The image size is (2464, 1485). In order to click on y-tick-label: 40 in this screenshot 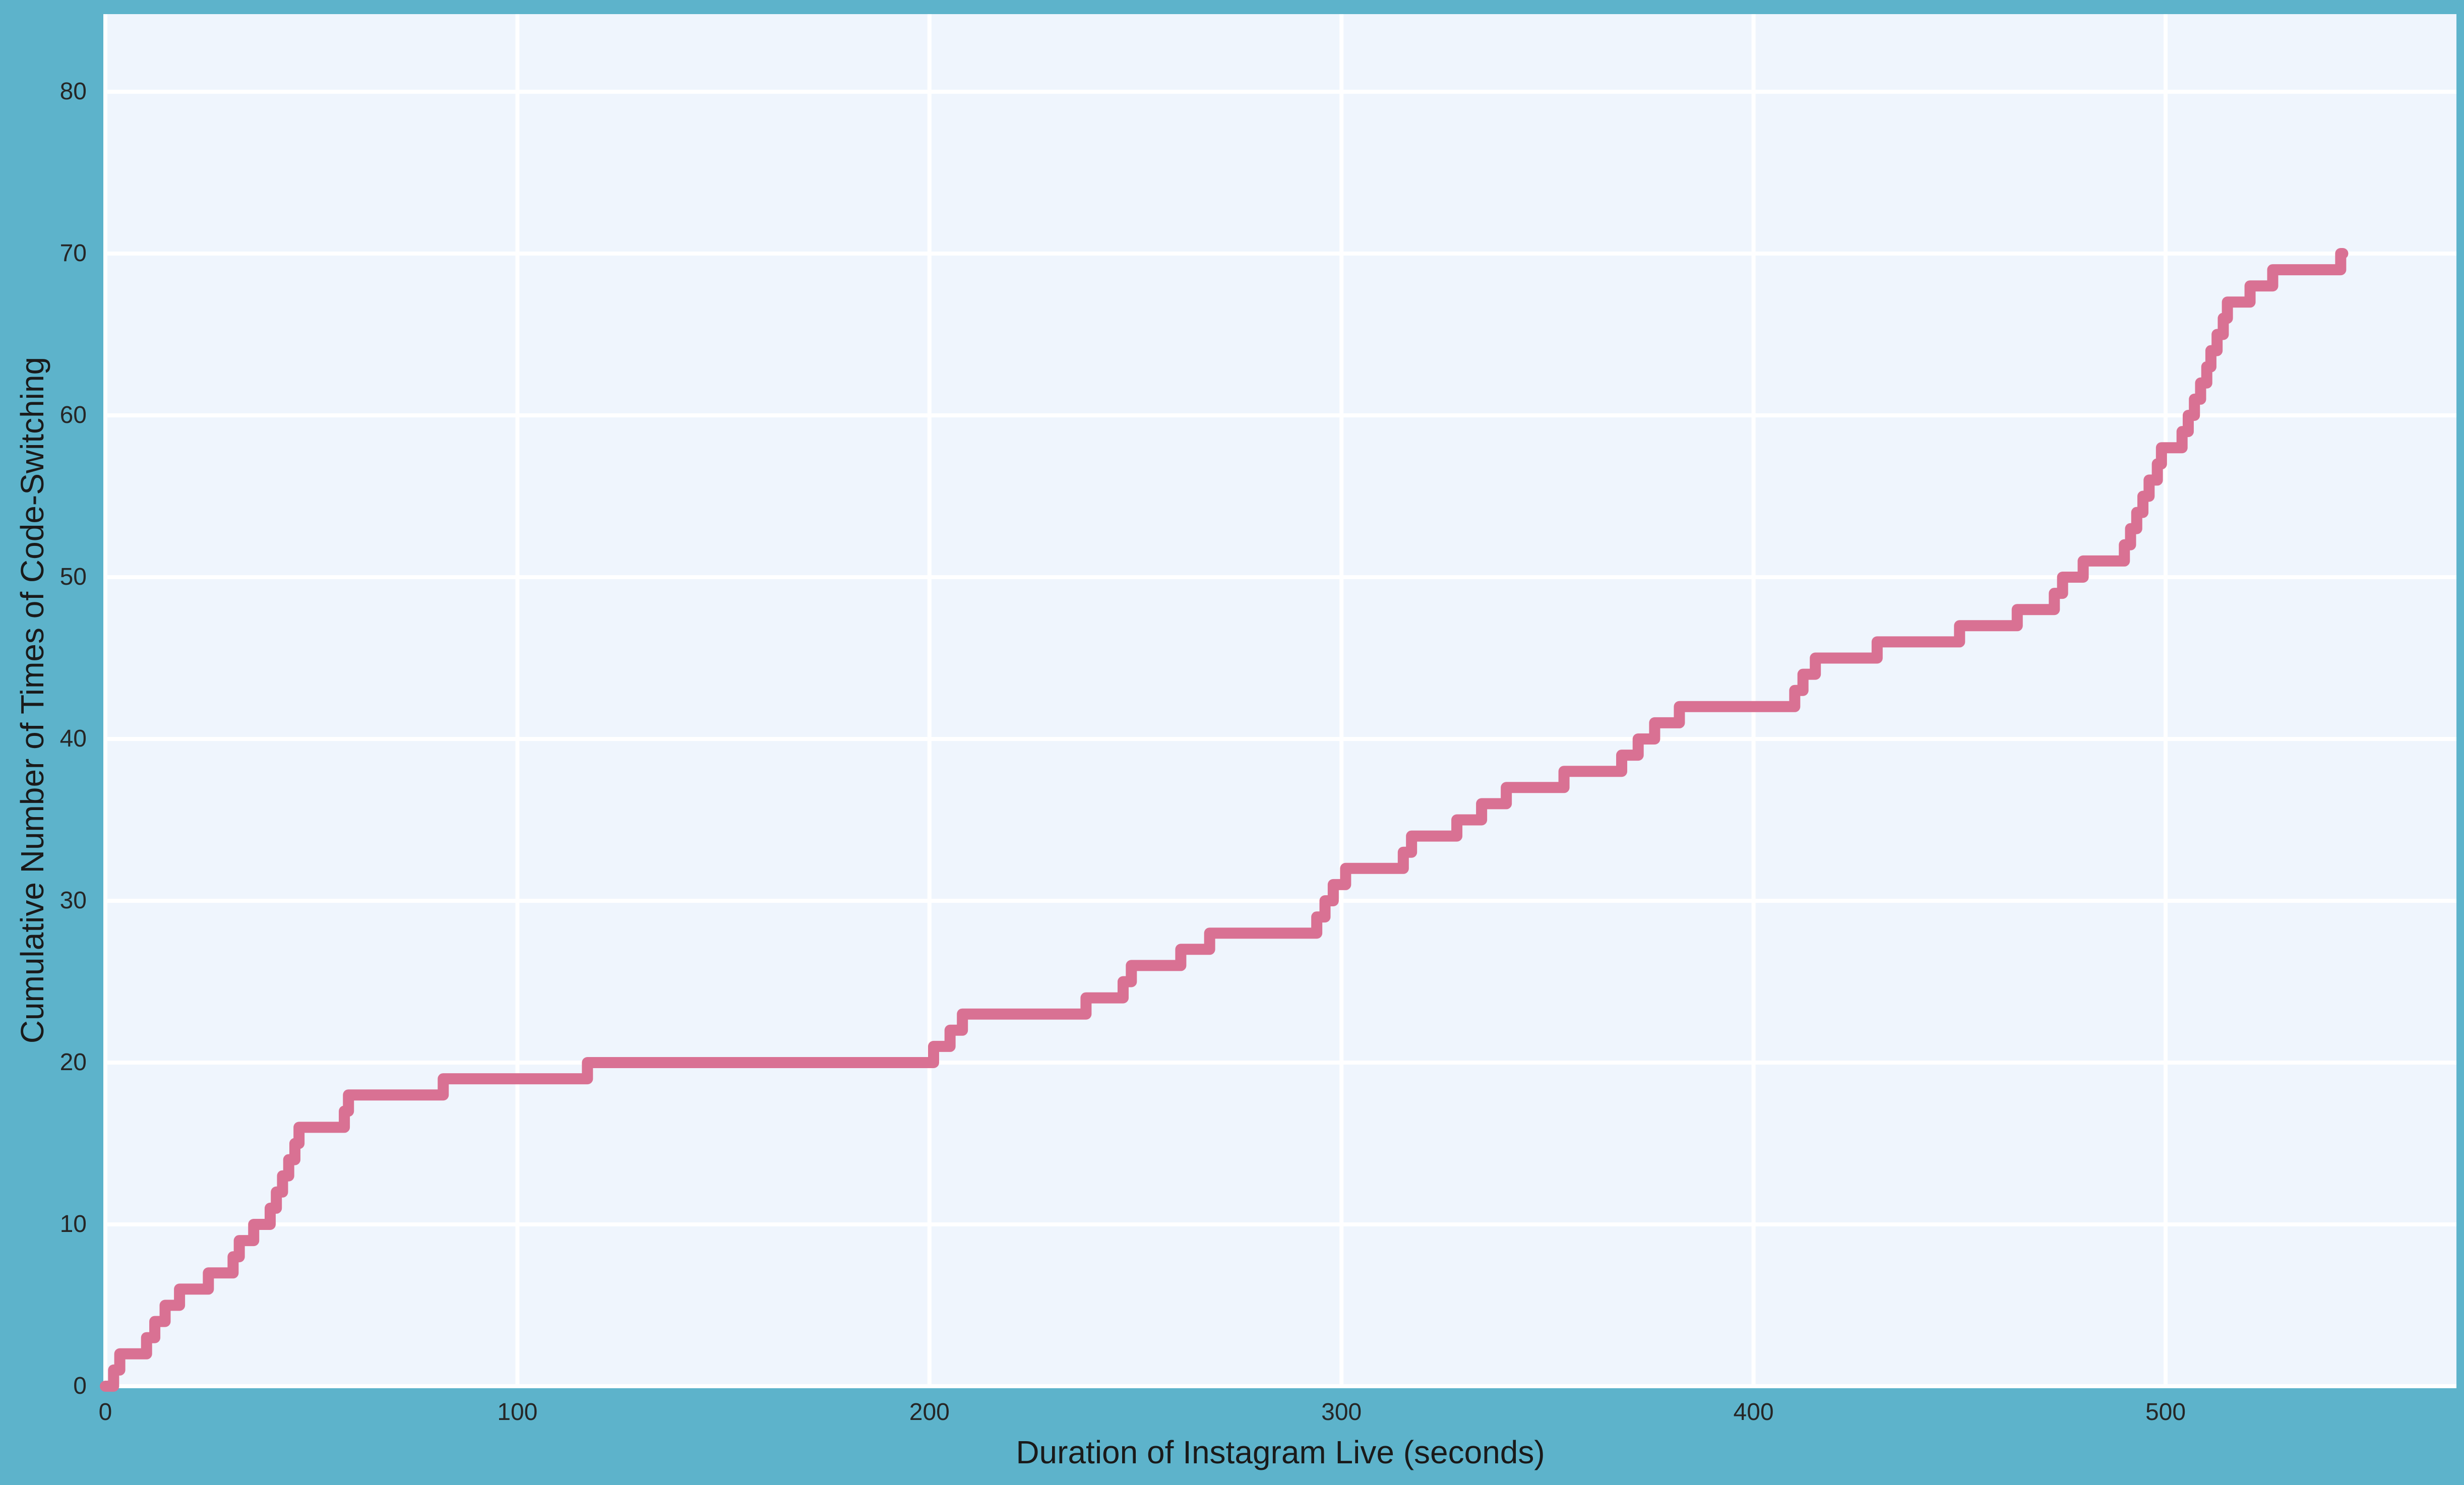, I will do `click(73, 738)`.